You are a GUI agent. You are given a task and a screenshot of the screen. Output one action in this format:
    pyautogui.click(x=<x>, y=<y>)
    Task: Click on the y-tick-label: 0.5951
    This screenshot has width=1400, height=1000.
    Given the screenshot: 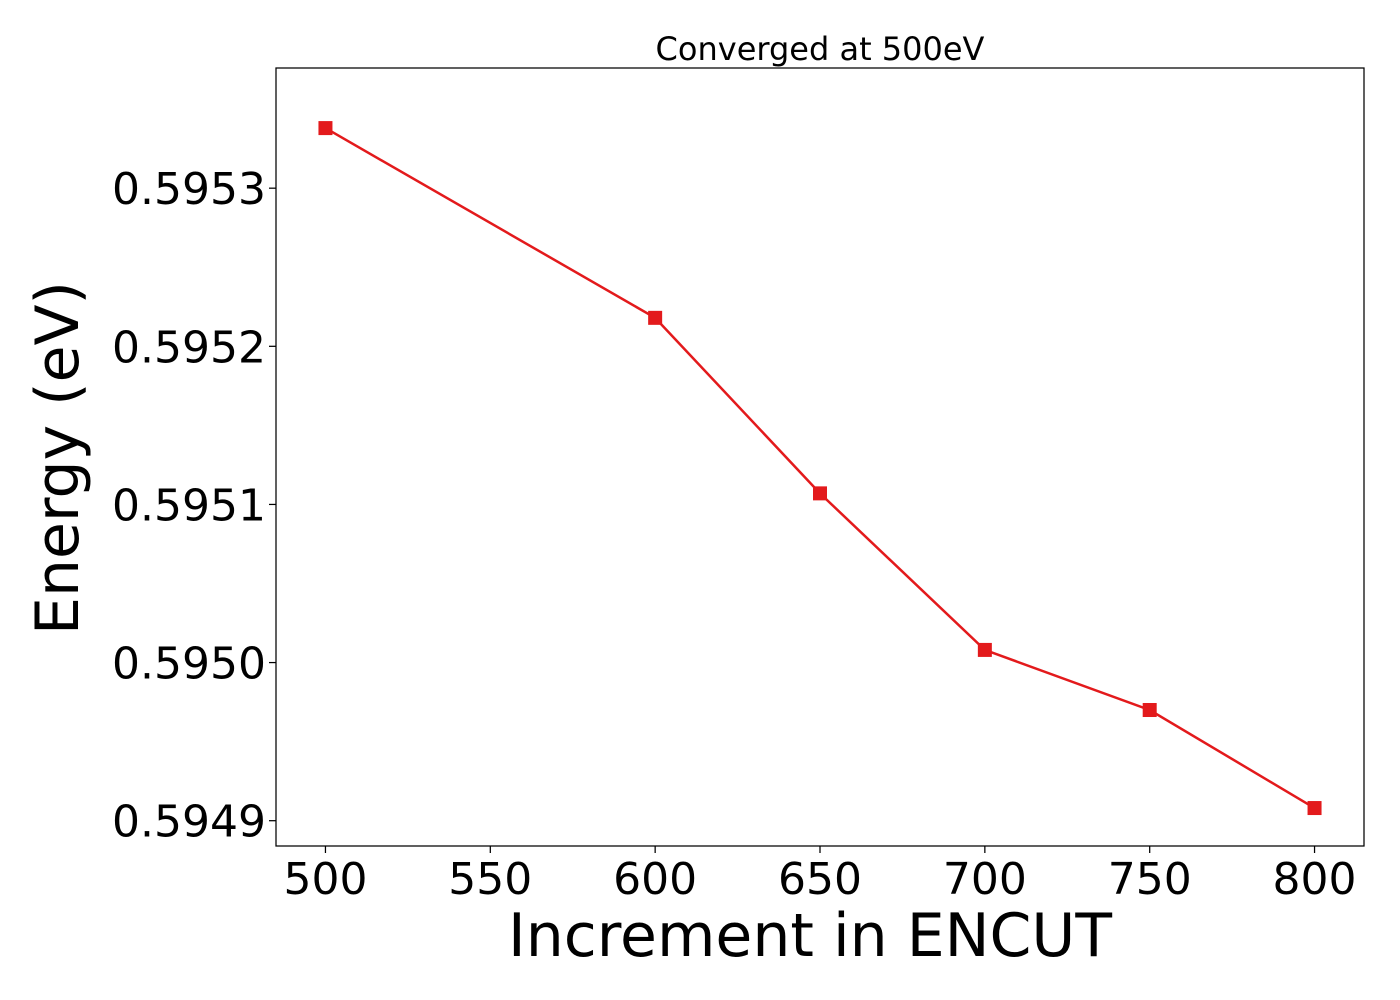 What is the action you would take?
    pyautogui.click(x=189, y=505)
    